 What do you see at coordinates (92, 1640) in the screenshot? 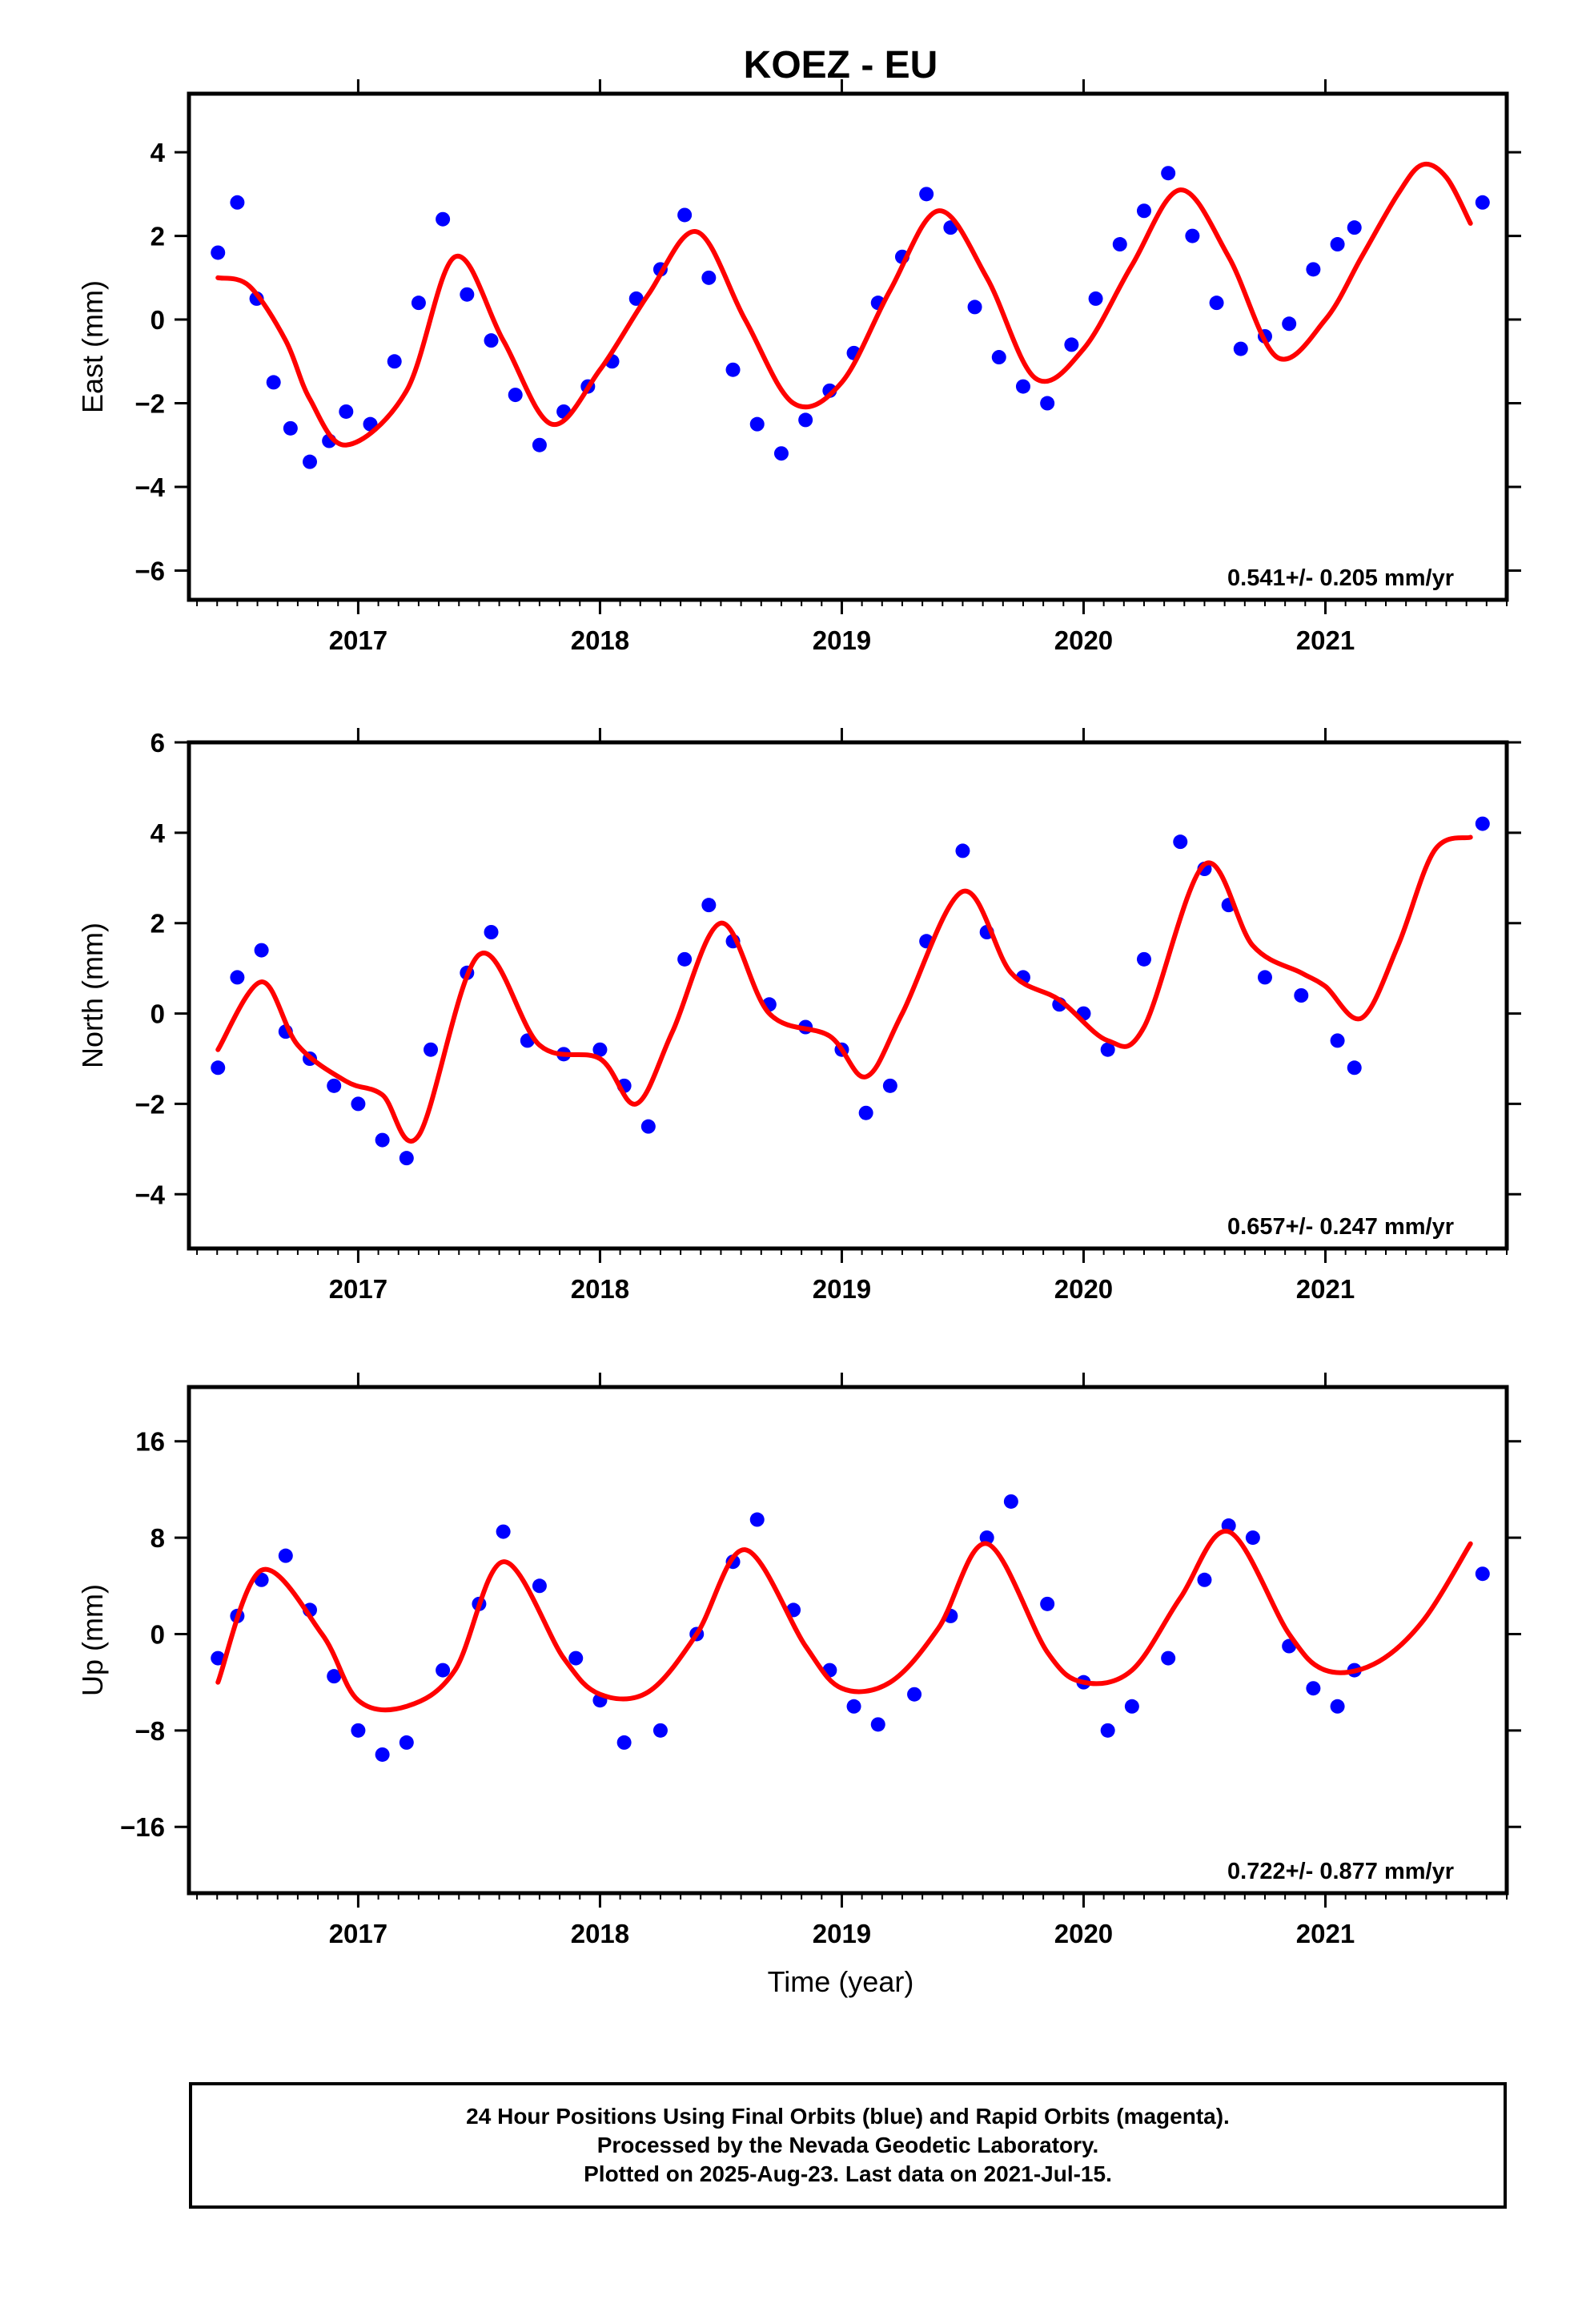
I see `y-axis-label: Up (mm)` at bounding box center [92, 1640].